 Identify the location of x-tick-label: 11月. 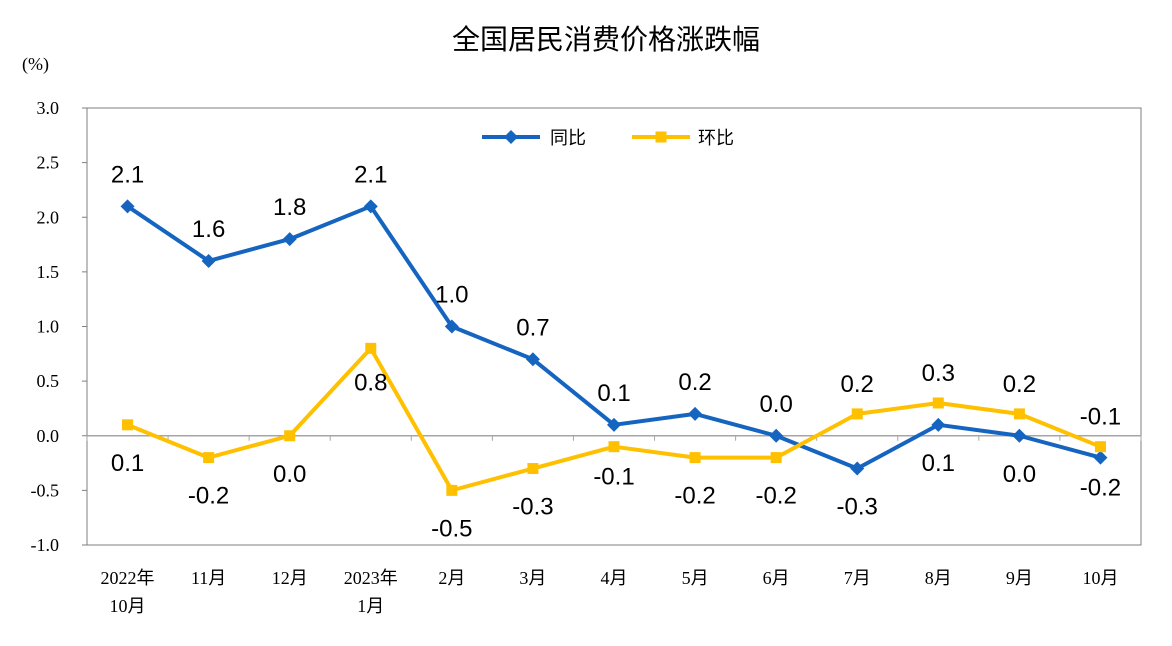
(208, 578).